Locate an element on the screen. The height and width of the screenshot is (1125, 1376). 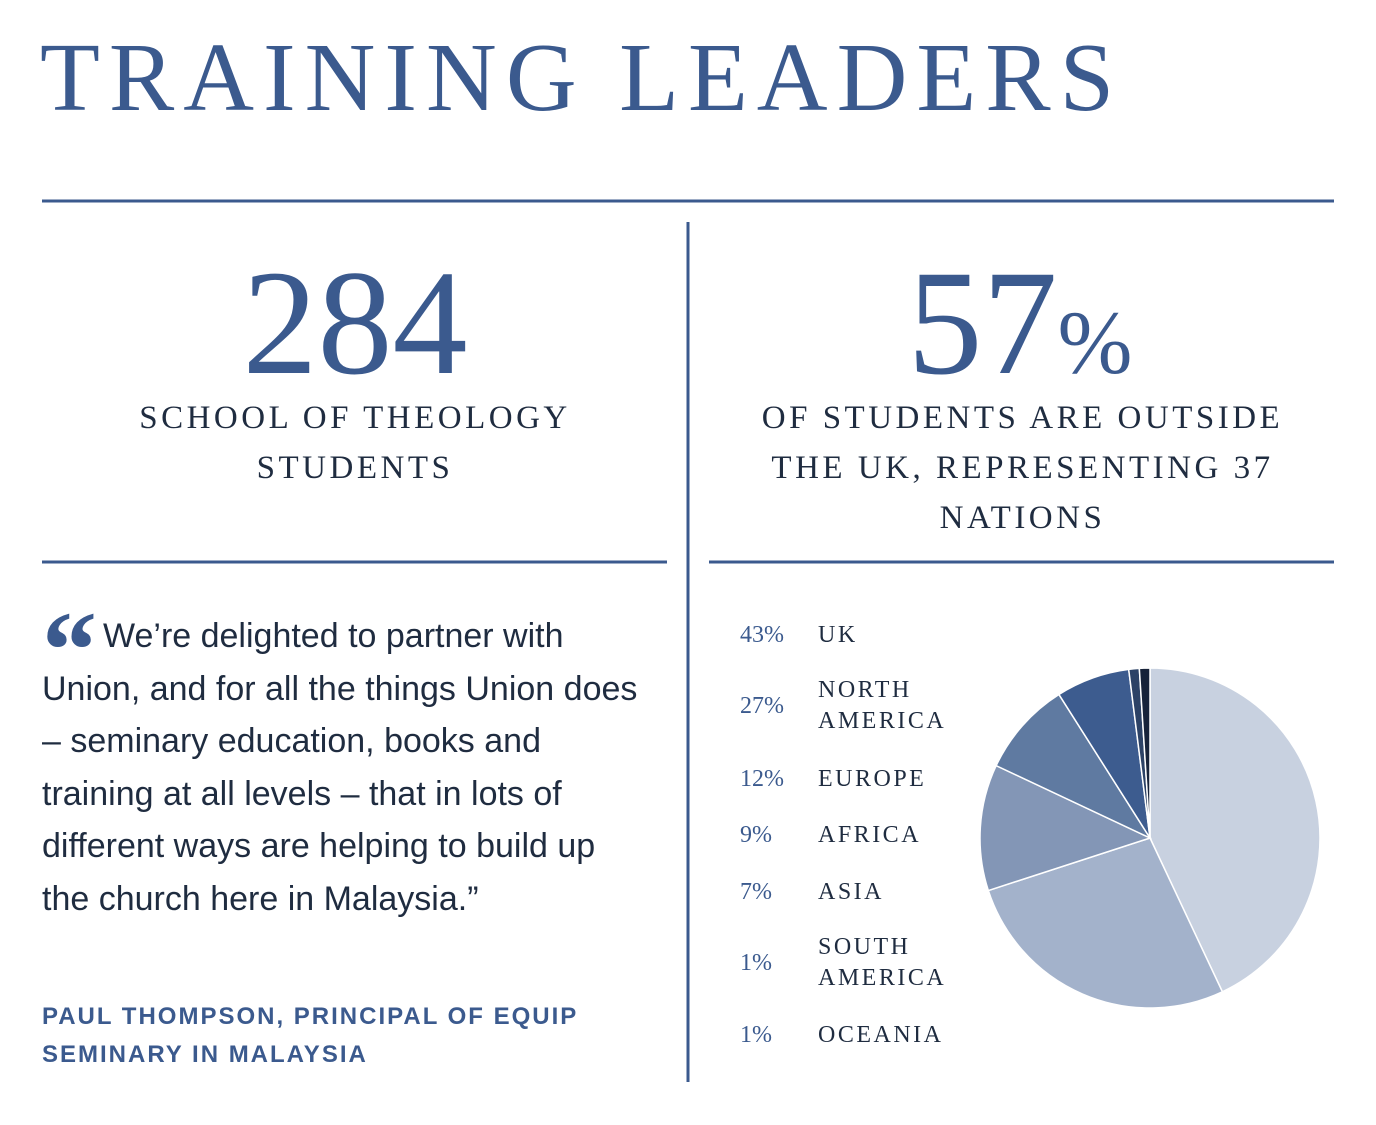
pie-chart is located at coordinates (1150, 838).